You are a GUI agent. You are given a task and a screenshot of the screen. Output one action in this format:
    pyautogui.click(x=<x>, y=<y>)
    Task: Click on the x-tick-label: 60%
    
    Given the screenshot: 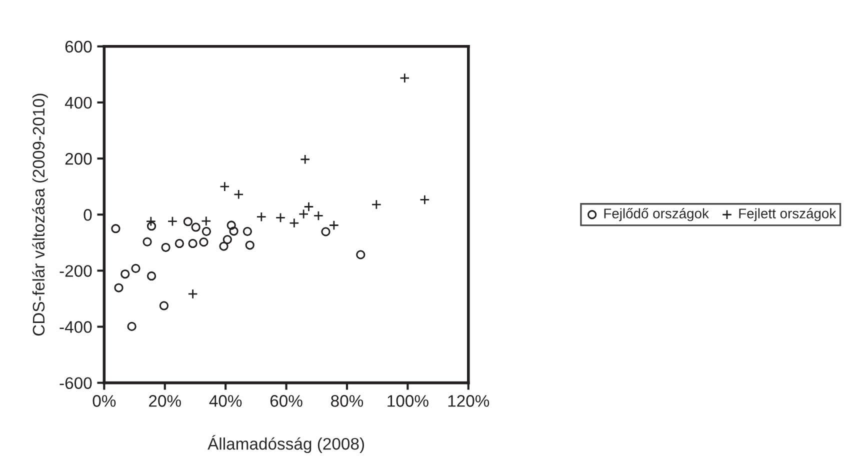 What is the action you would take?
    pyautogui.click(x=286, y=401)
    